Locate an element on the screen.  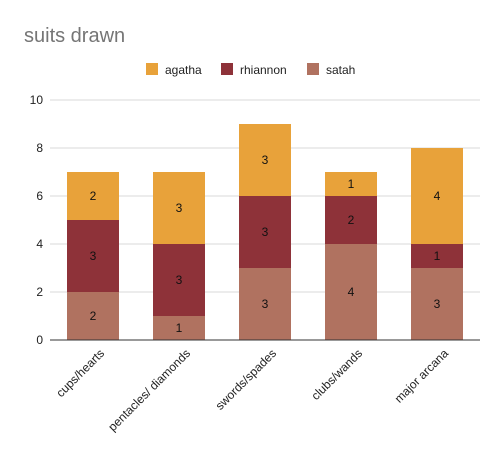
data-label-agatha-major-arcana: 4 is located at coordinates (437, 196).